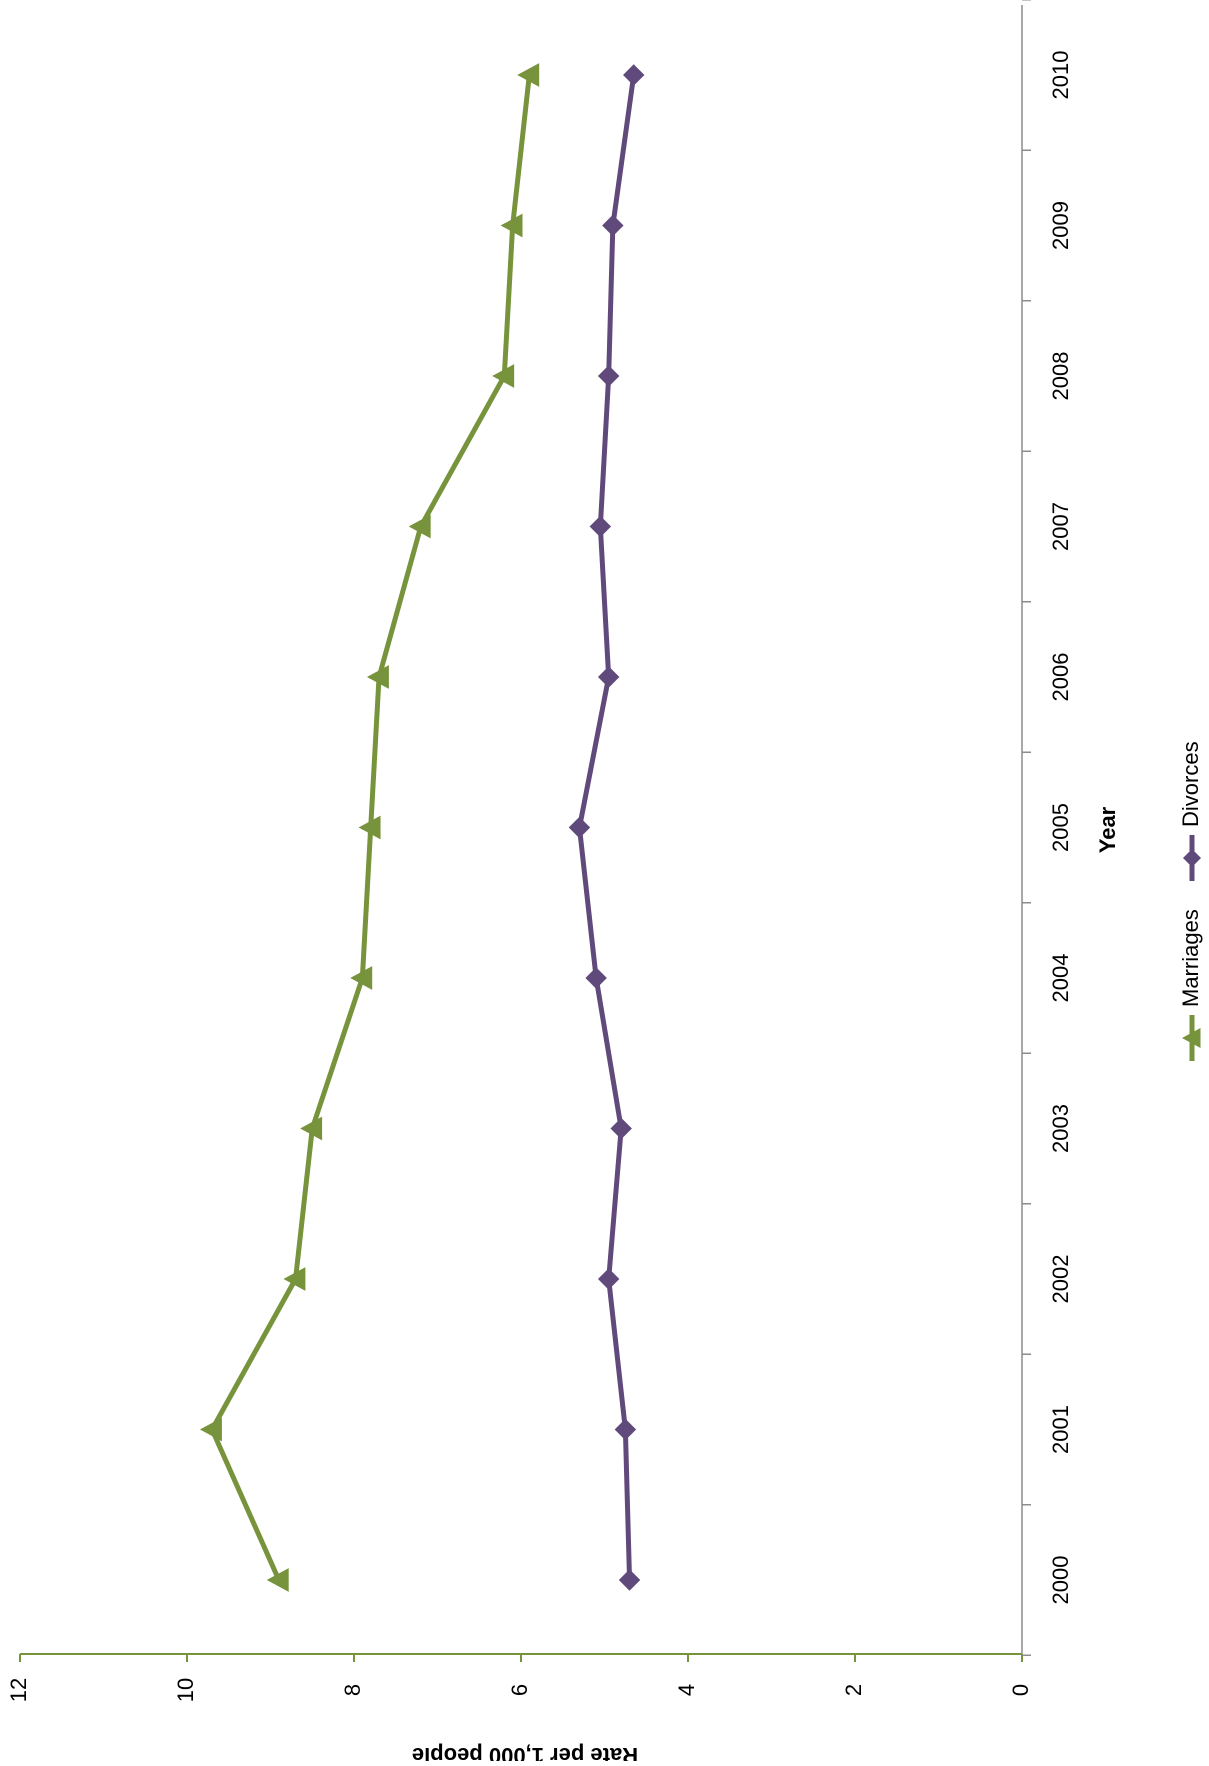 This screenshot has height=1766, width=1209. What do you see at coordinates (1060, 1429) in the screenshot?
I see `category-tick-label: 2001` at bounding box center [1060, 1429].